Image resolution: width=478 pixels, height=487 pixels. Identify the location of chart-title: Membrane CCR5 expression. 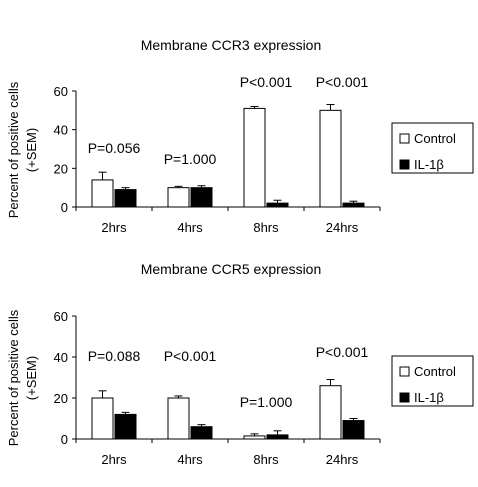
(231, 269).